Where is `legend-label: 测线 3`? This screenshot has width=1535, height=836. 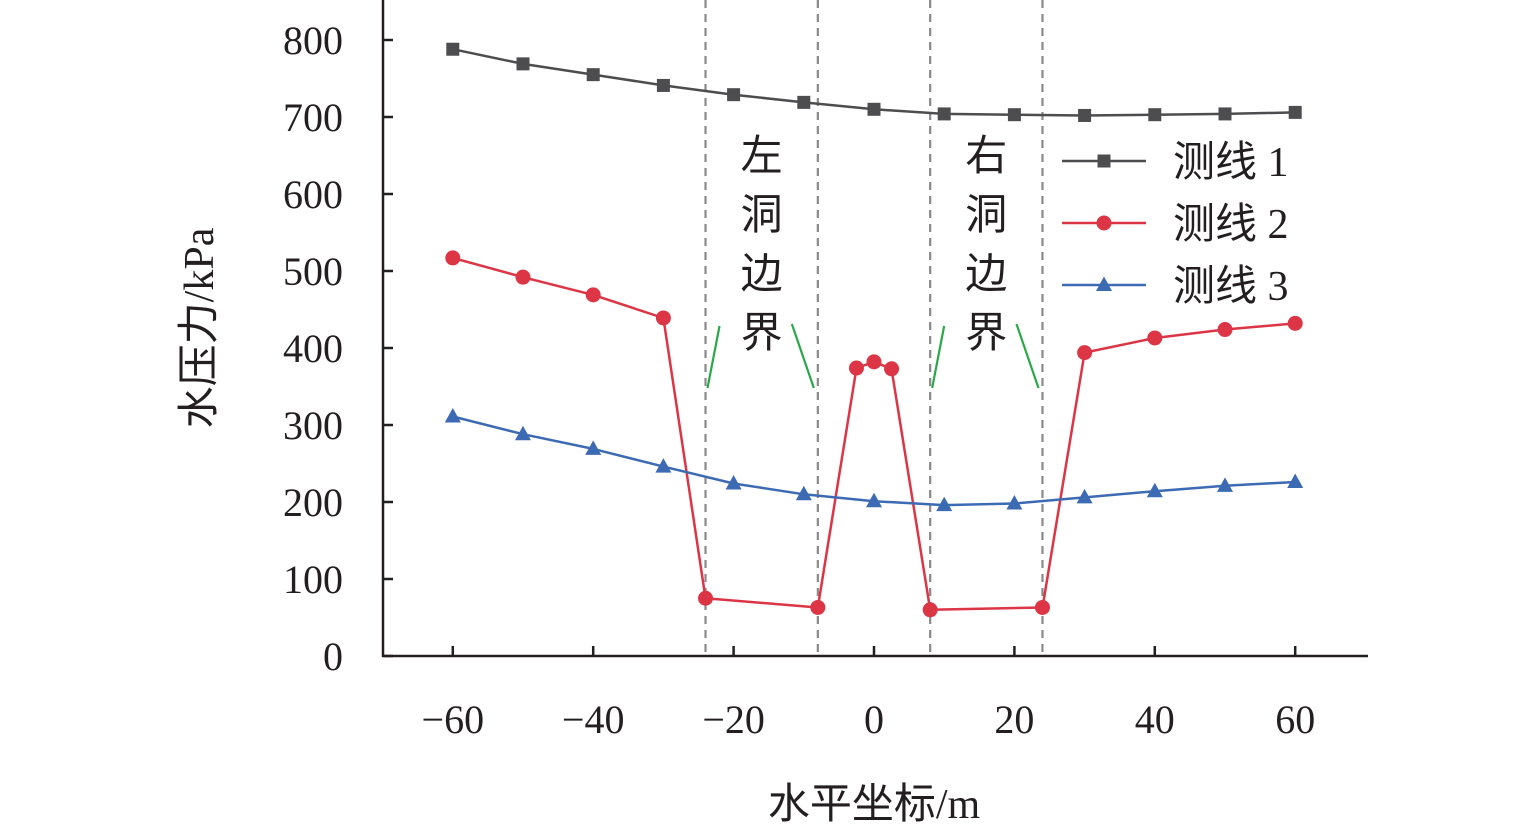
legend-label: 测线 3 is located at coordinates (1231, 287).